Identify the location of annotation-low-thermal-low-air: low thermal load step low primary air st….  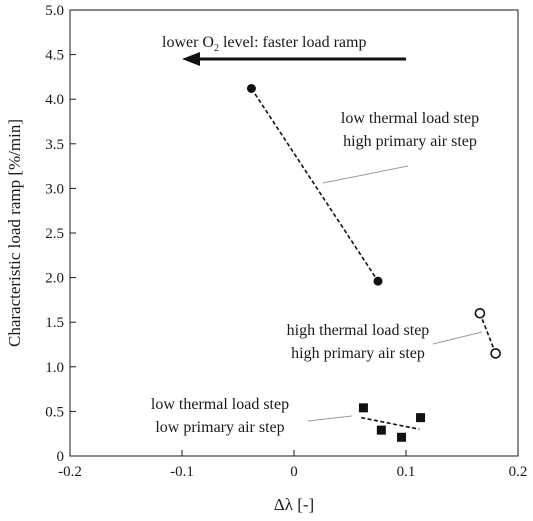
(252, 416).